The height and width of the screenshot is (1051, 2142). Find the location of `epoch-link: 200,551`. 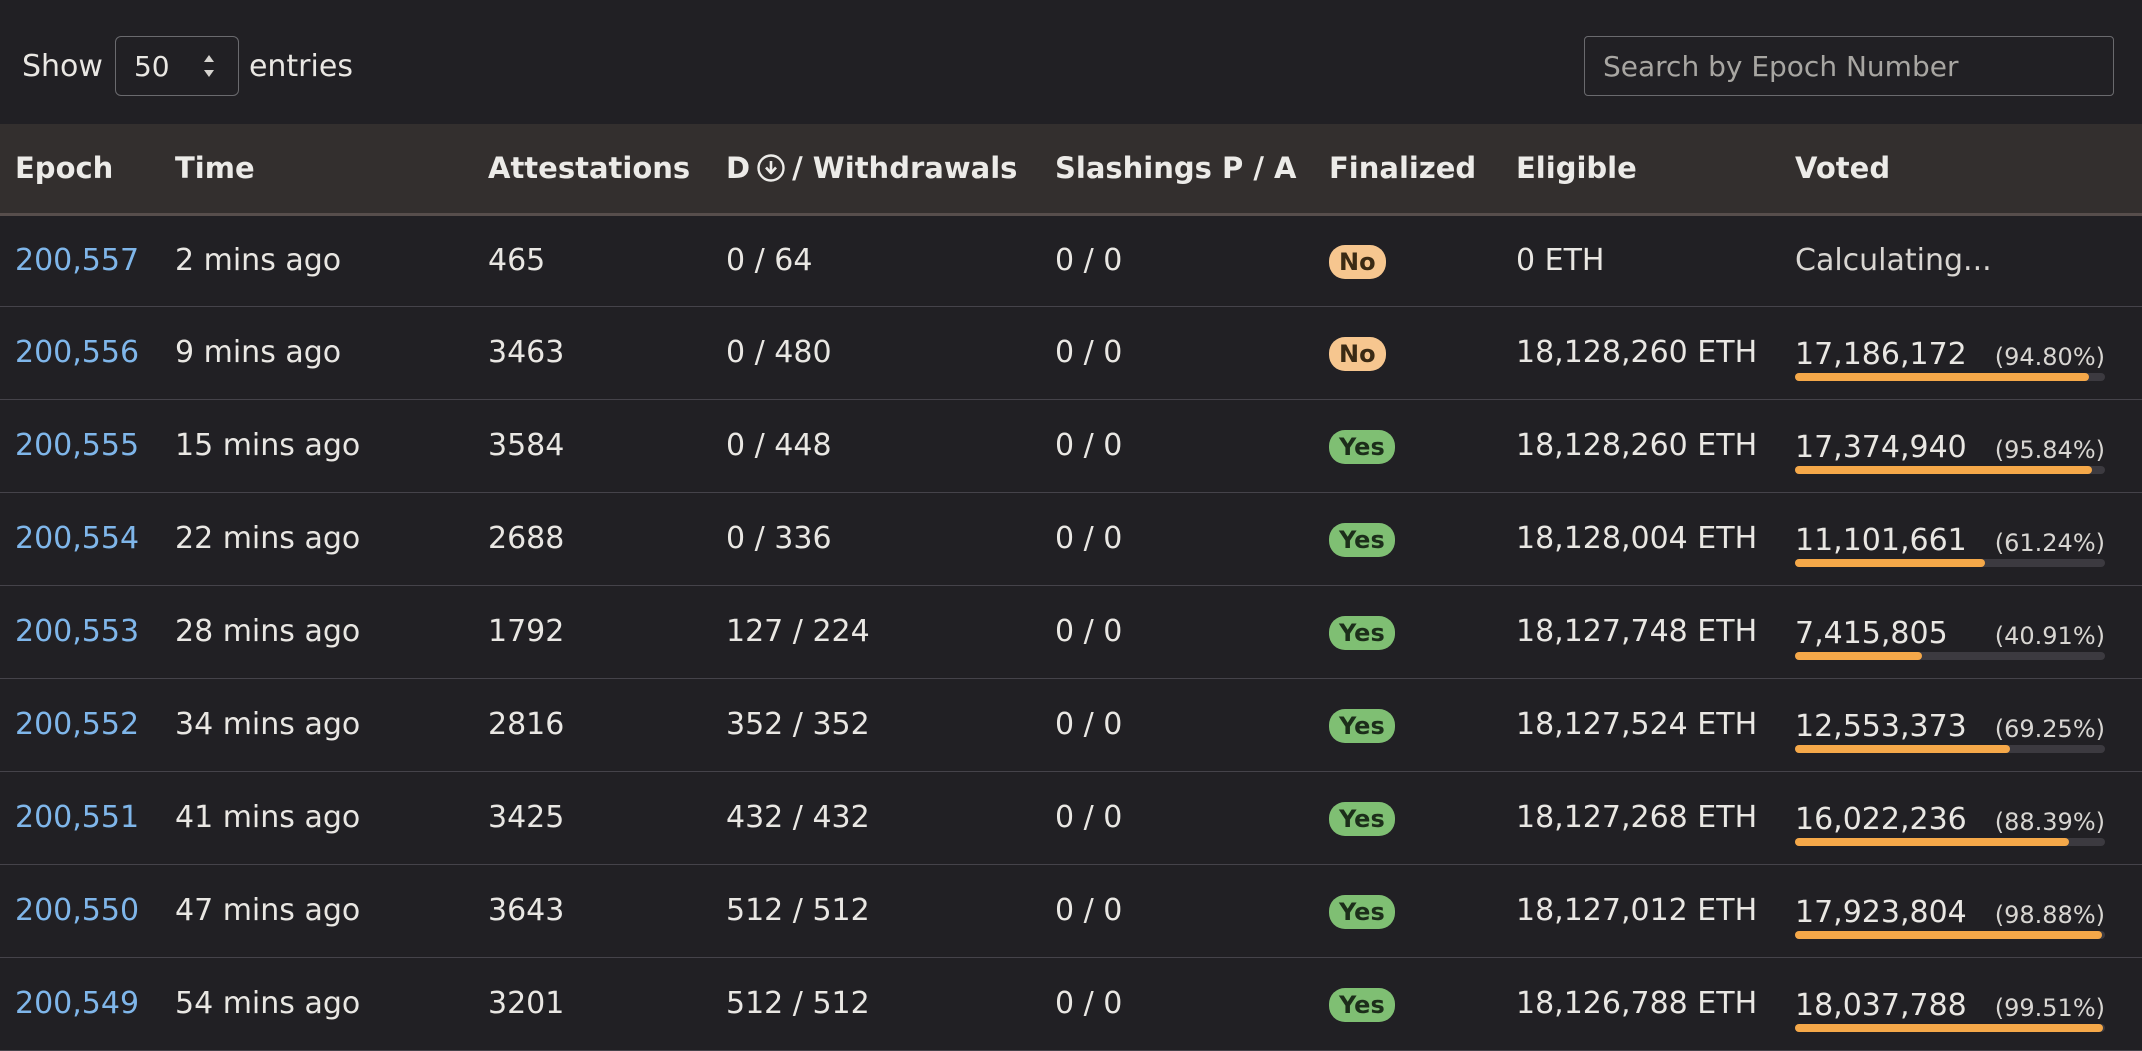

epoch-link: 200,551 is located at coordinates (77, 817).